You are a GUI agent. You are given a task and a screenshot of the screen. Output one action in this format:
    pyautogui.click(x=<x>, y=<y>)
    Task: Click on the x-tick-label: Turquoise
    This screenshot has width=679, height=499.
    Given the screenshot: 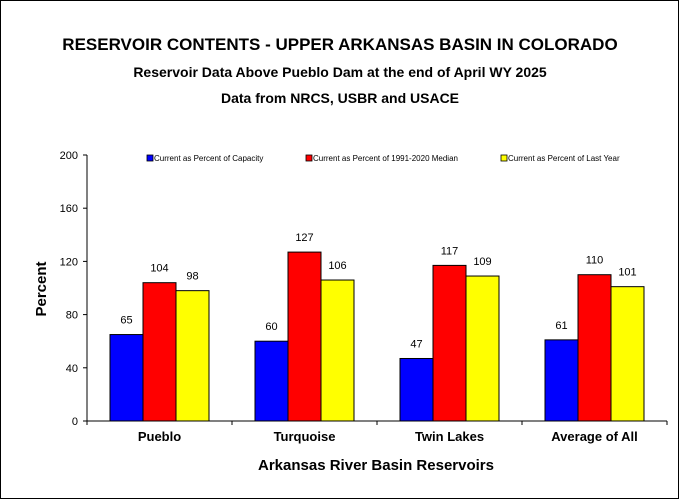 What is the action you would take?
    pyautogui.click(x=305, y=436)
    